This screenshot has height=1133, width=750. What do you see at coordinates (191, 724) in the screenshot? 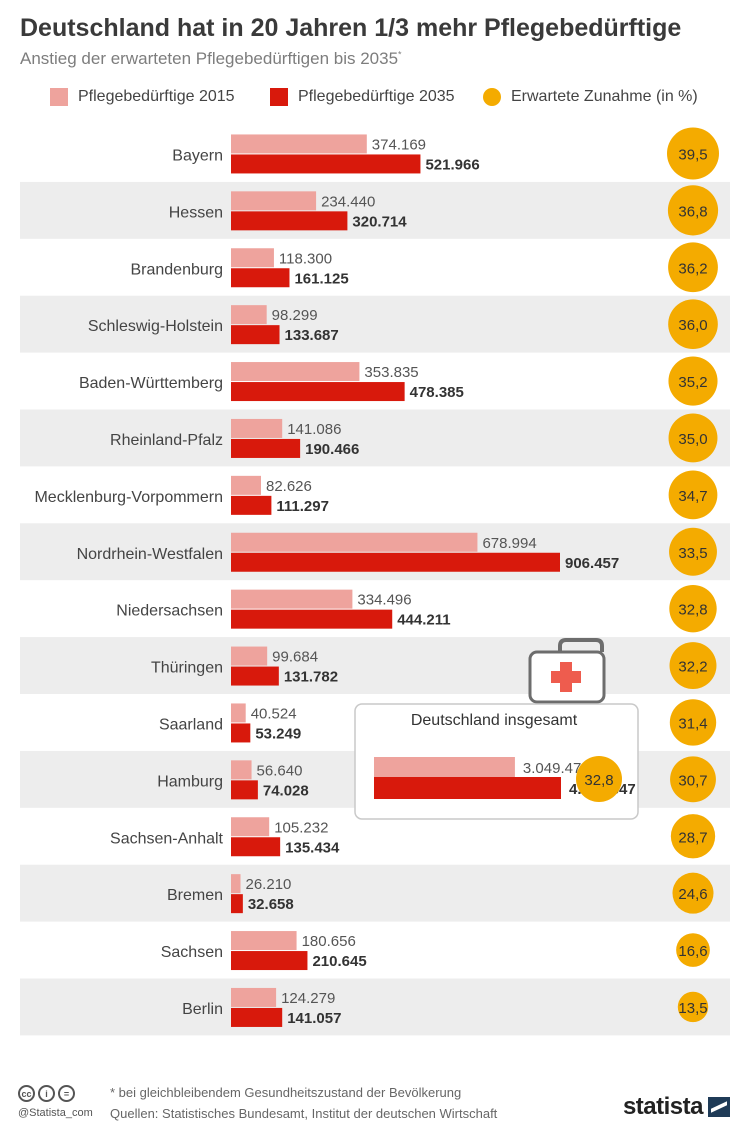
I see `category-label: Saarland` at bounding box center [191, 724].